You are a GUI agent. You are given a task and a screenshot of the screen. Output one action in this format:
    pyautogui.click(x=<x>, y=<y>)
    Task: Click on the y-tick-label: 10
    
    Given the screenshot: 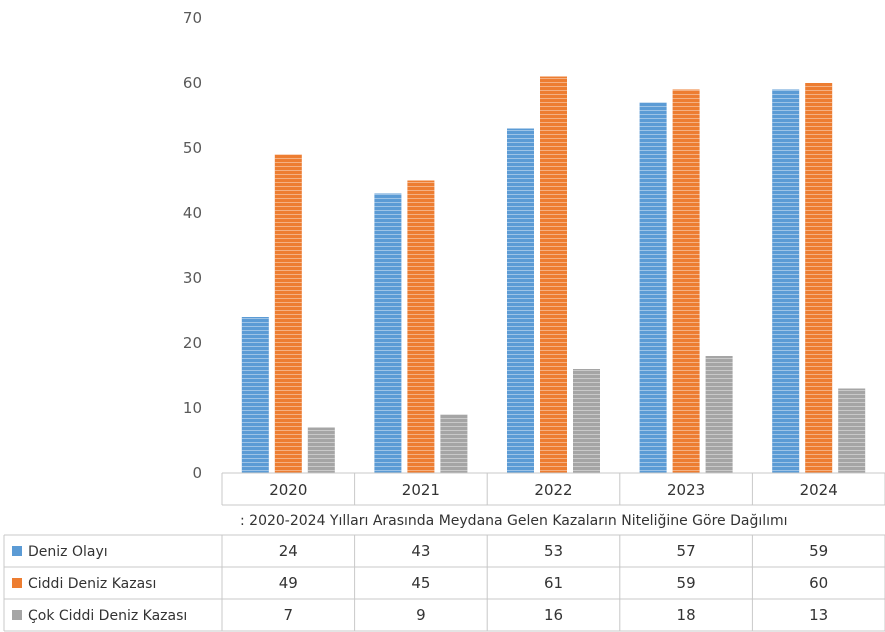 What is the action you would take?
    pyautogui.click(x=192, y=408)
    